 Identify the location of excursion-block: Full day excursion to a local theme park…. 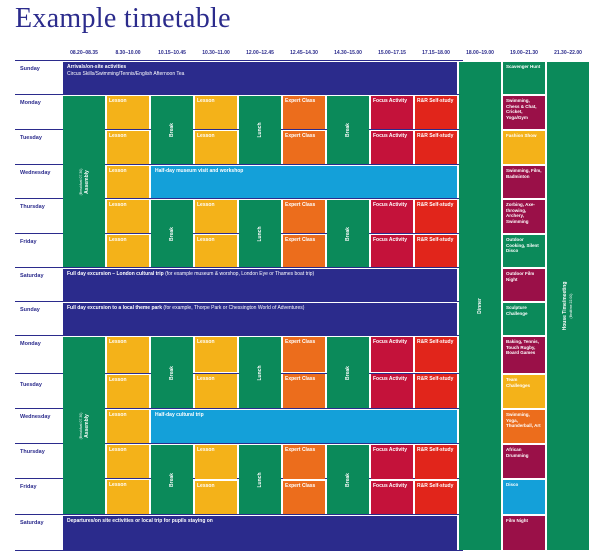
(260, 319).